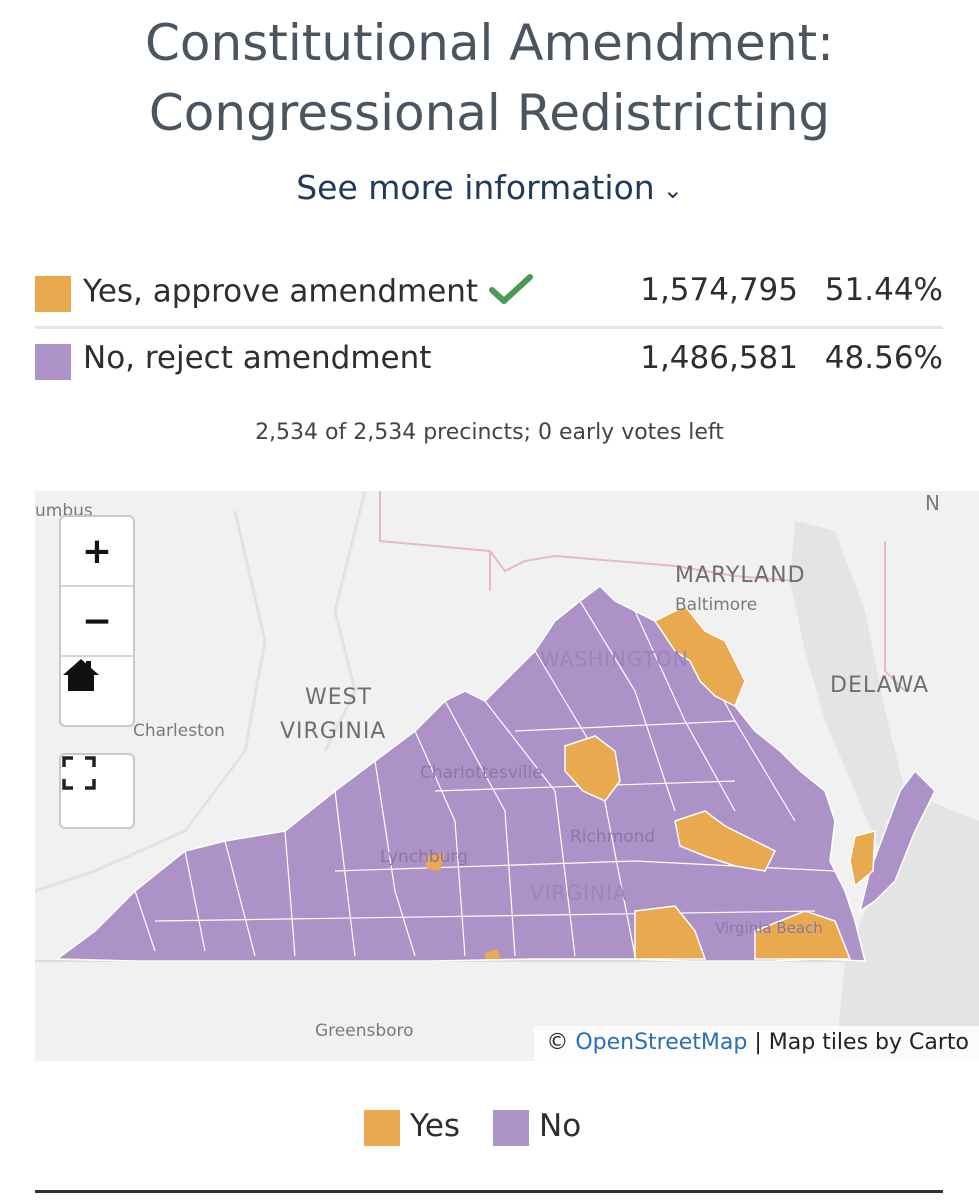 Image resolution: width=979 pixels, height=1200 pixels. Describe the element at coordinates (883, 290) in the screenshot. I see `result-percent-yes: 51.44%` at that location.